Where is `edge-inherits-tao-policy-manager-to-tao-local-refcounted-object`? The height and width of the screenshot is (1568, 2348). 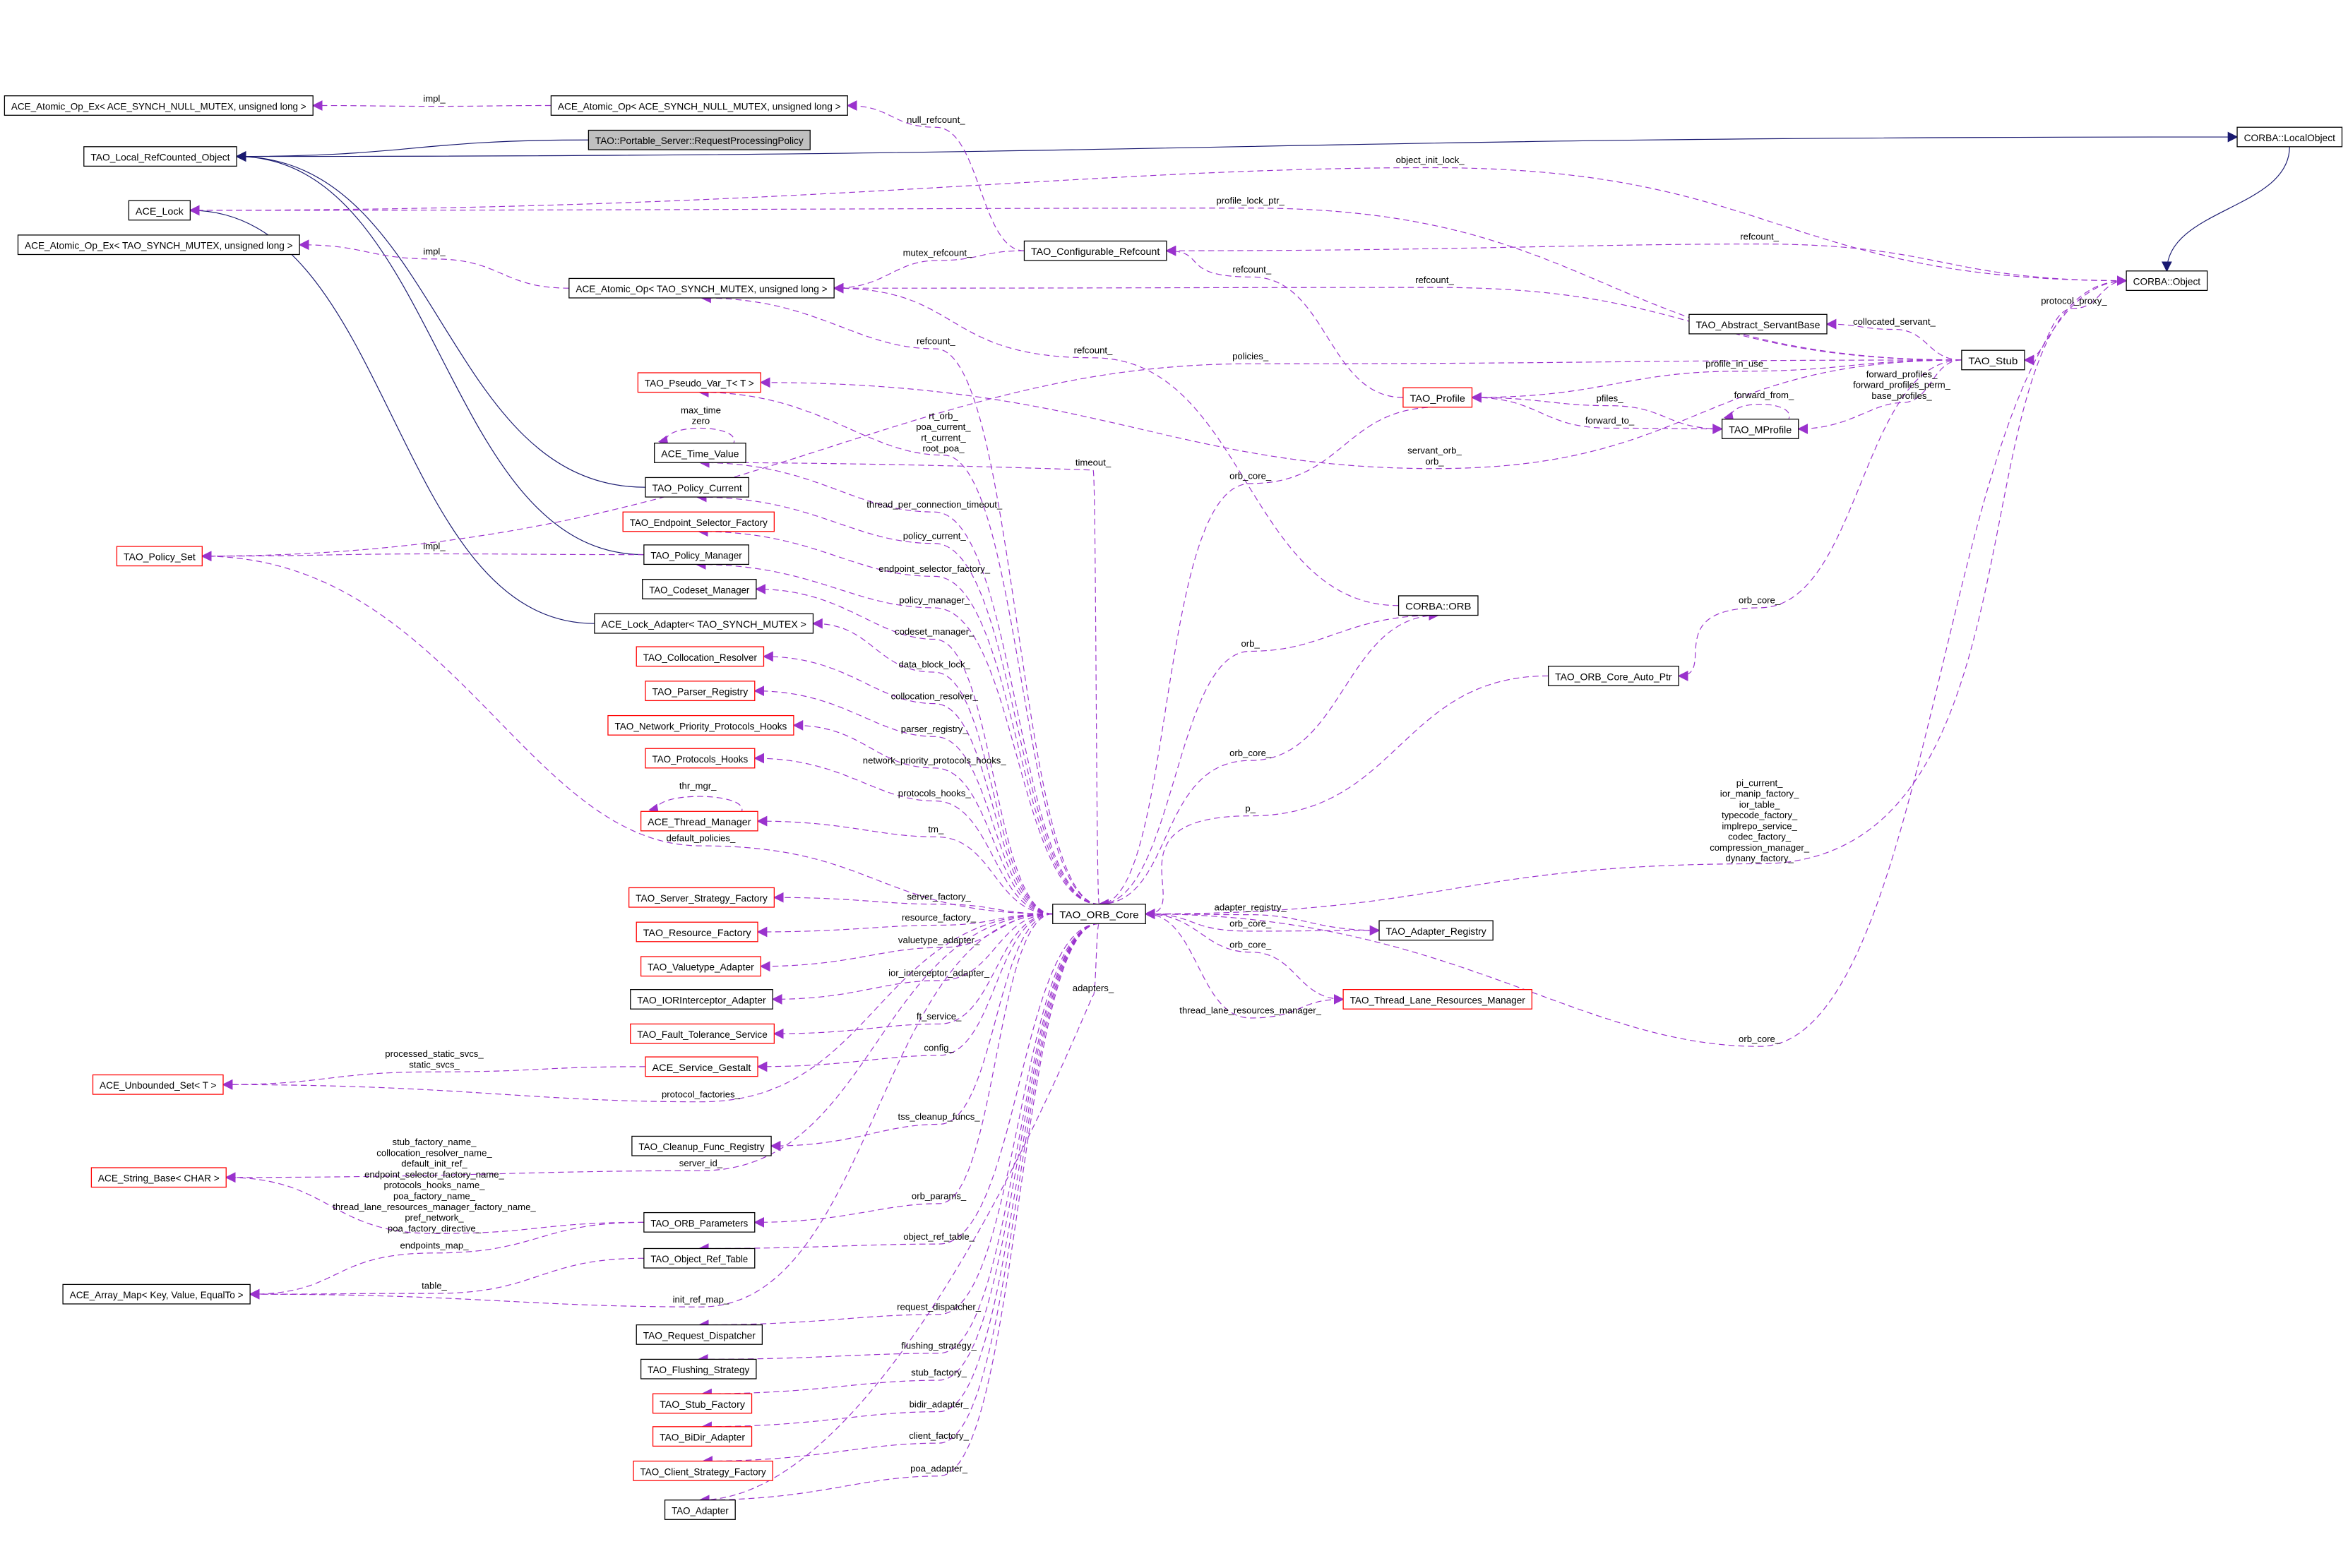 edge-inherits-tao-policy-manager-to-tao-local-refcounted-object is located at coordinates (439, 353).